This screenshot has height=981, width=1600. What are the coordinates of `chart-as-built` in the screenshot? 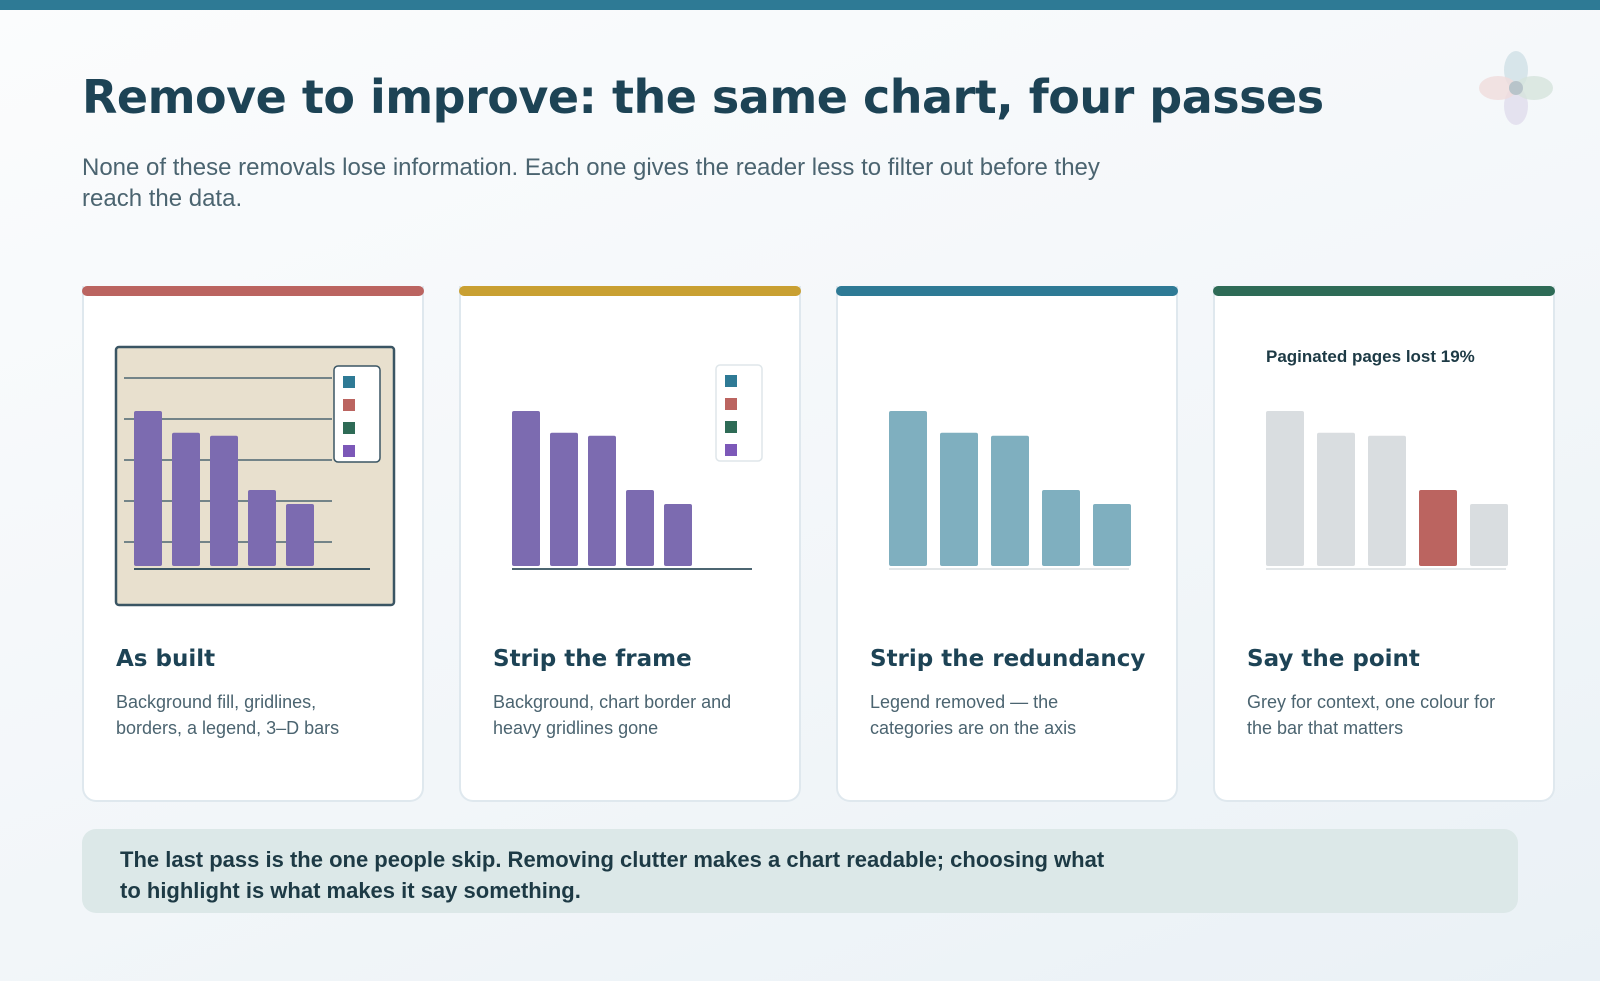 It's located at (255, 476).